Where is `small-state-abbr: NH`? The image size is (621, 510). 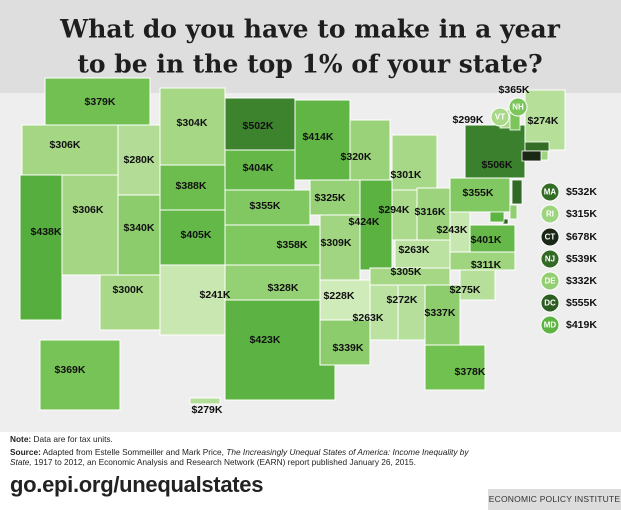
small-state-abbr: NH is located at coordinates (518, 107).